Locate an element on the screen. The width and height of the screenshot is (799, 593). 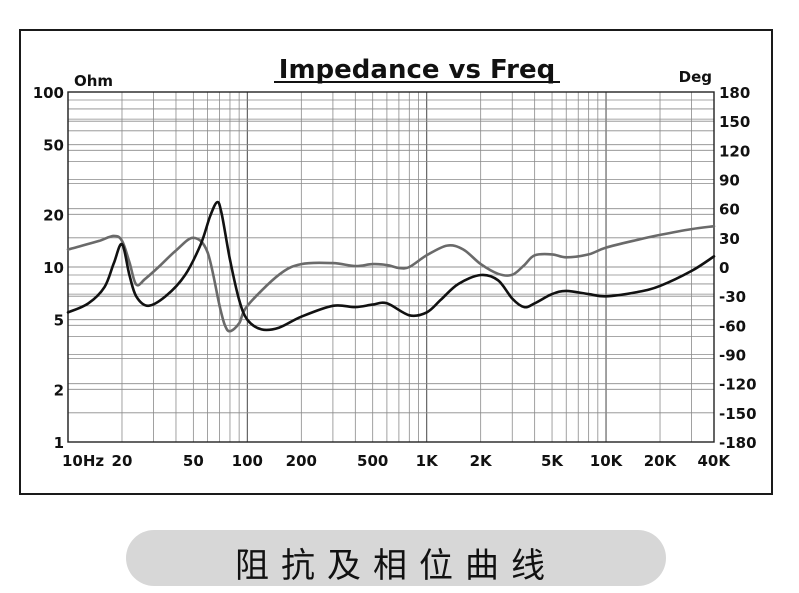
y-left-tick-label: 10 is located at coordinates (53, 268).